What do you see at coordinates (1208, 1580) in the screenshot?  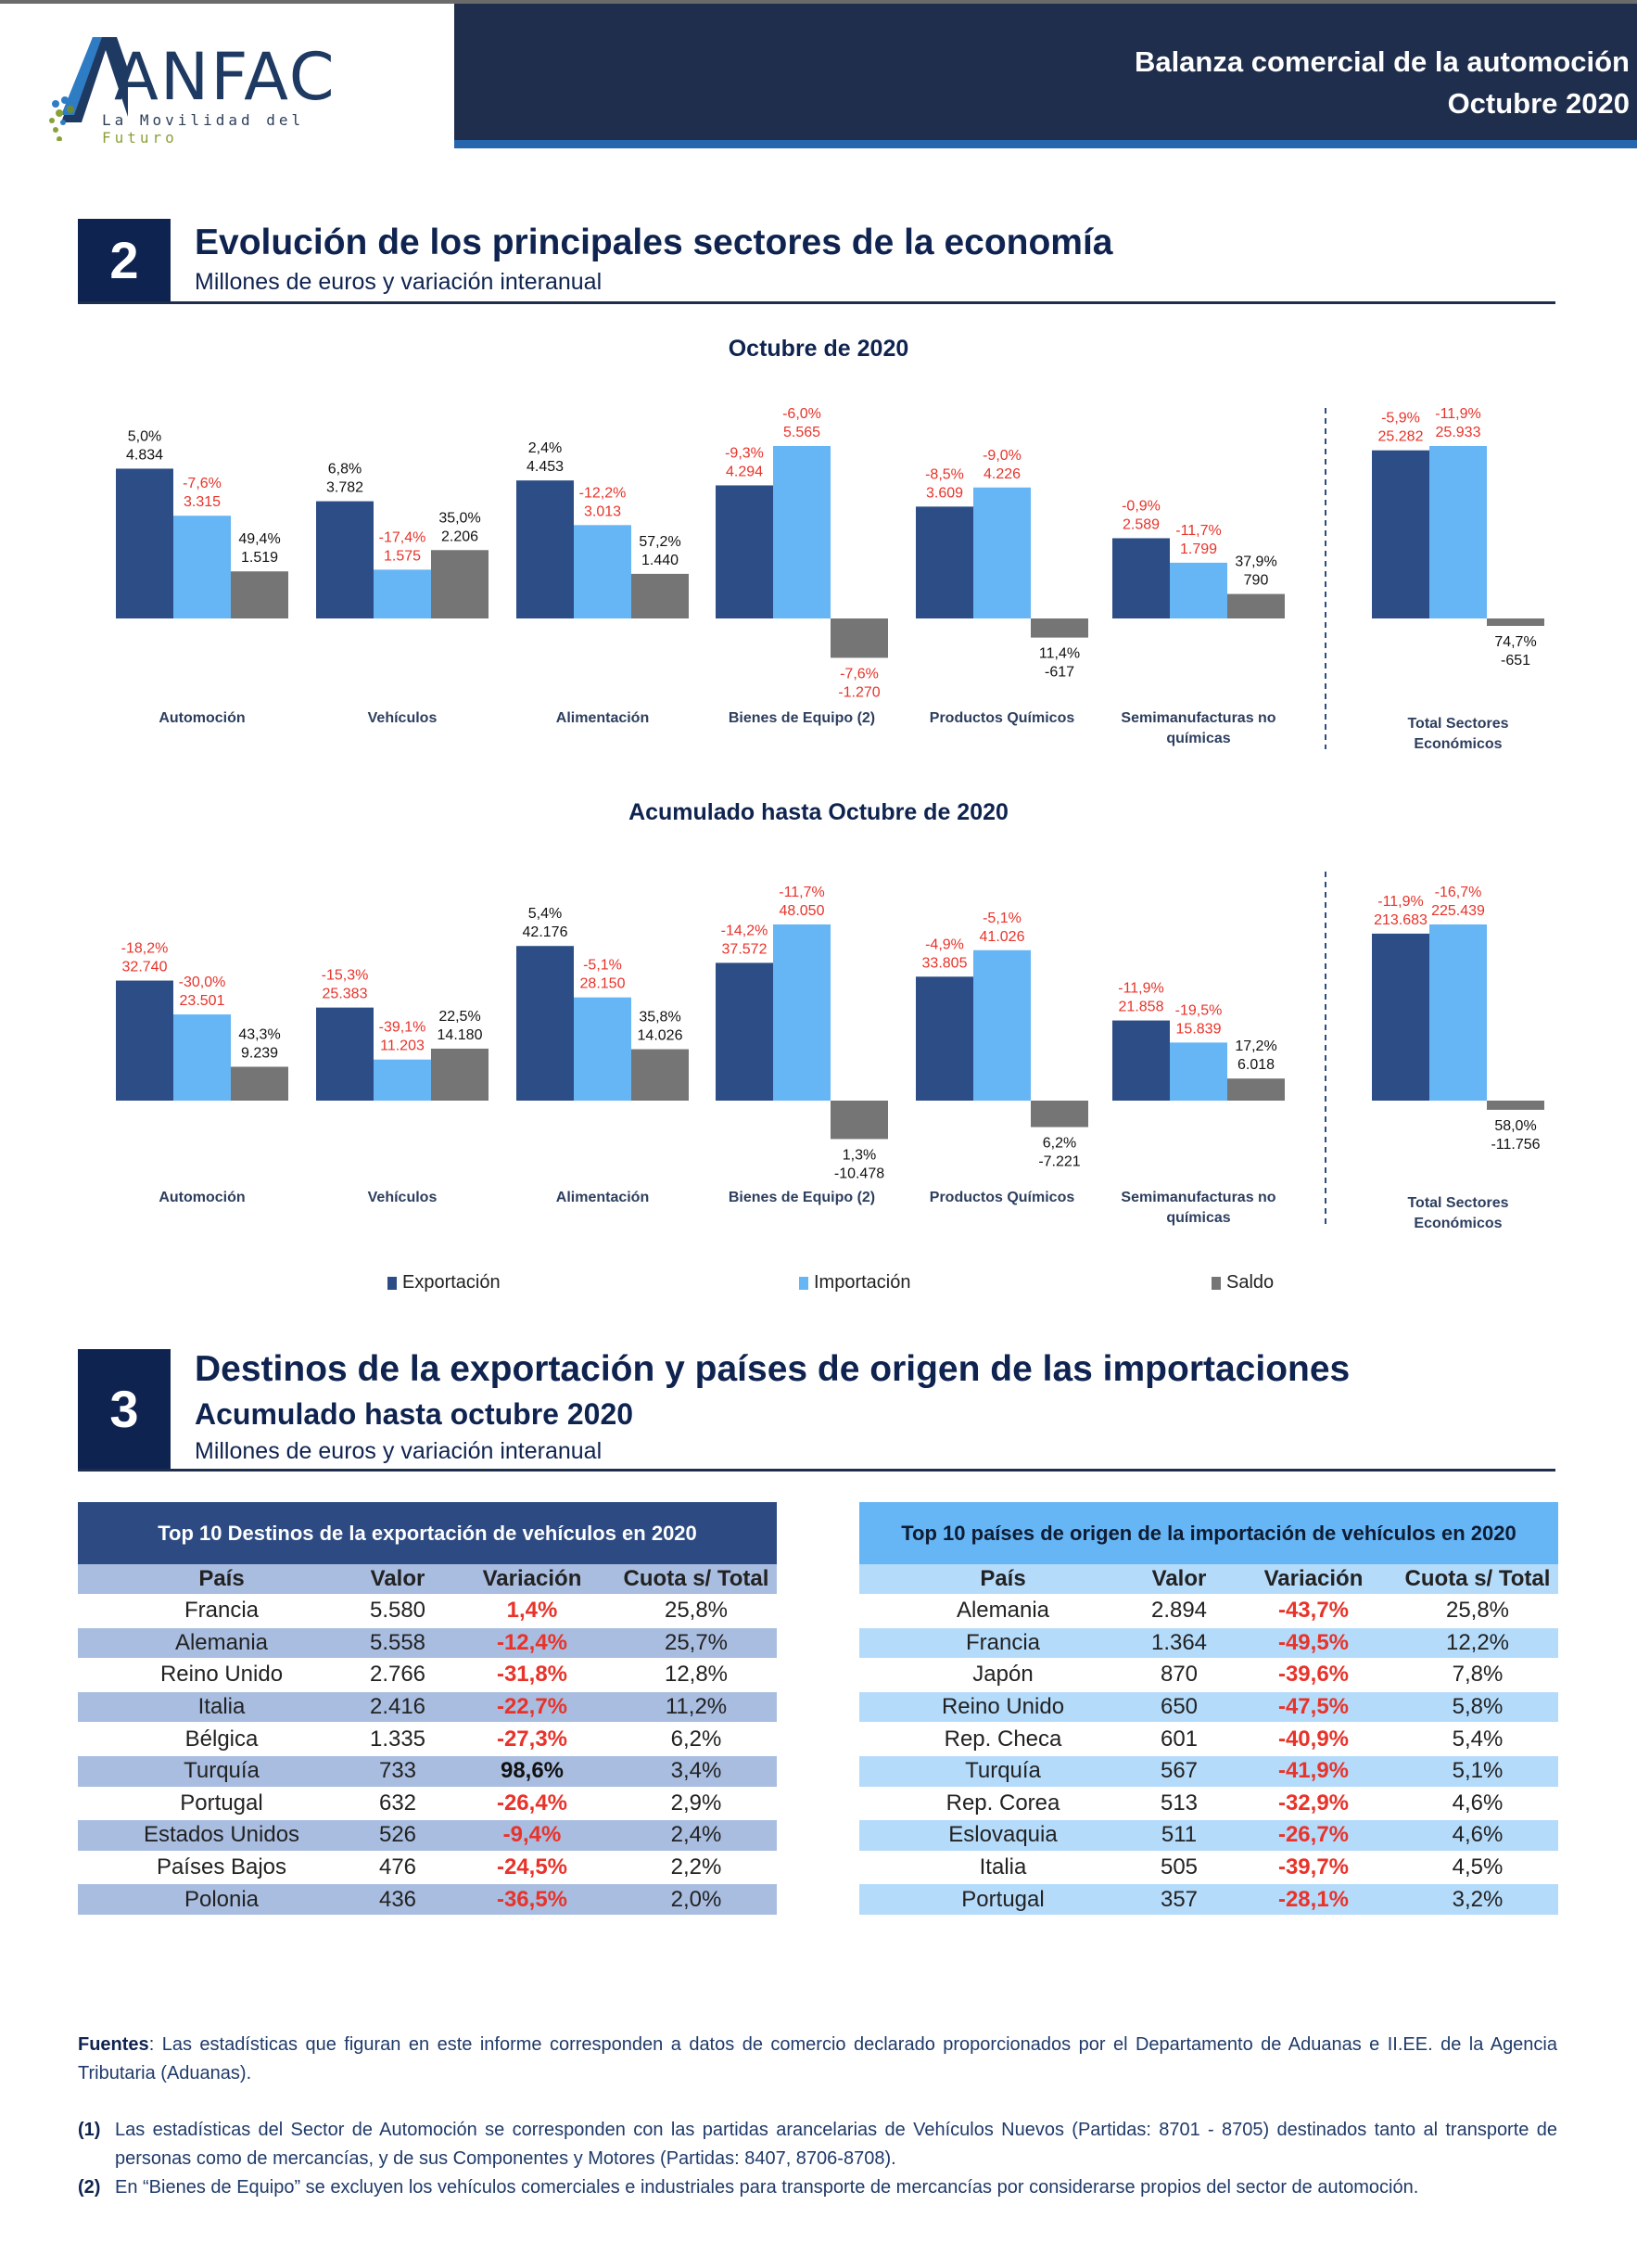 I see `table-header-row: País Valor Variación Cuota s/ Total` at bounding box center [1208, 1580].